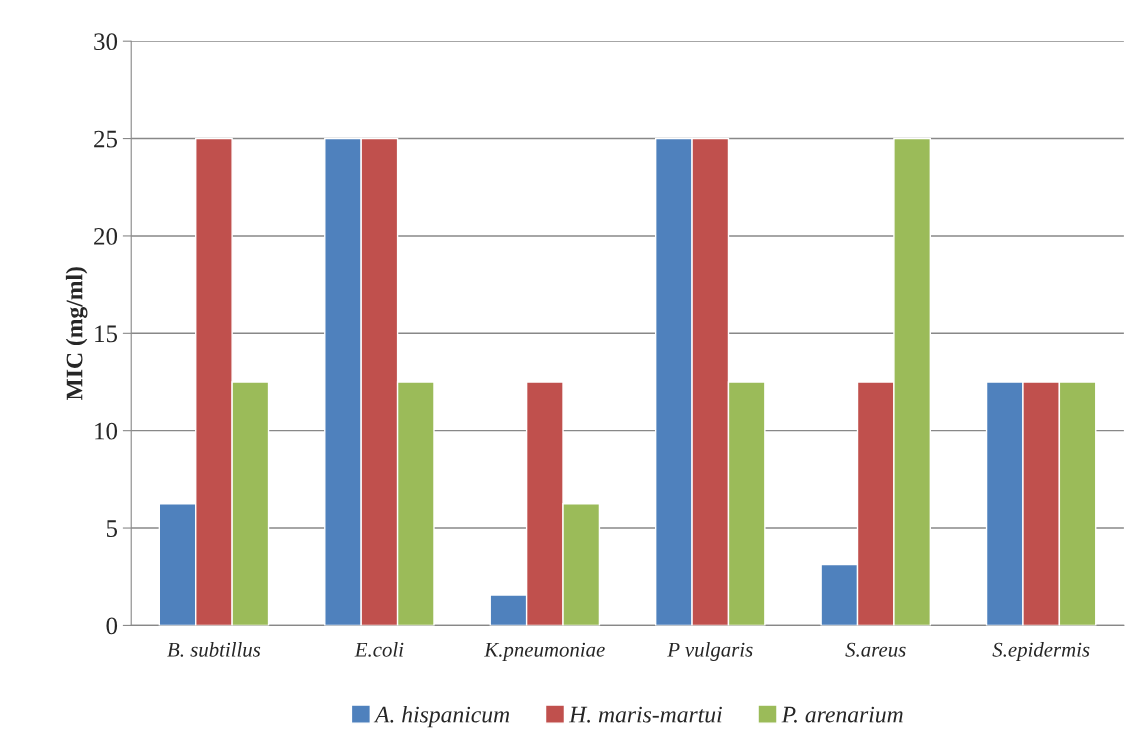 The image size is (1141, 749). Describe the element at coordinates (441, 716) in the screenshot. I see `legend-label: A. hispanicum` at that location.